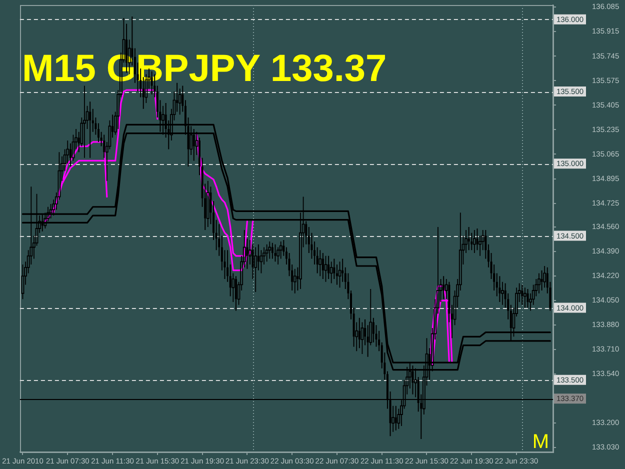 This screenshot has width=625, height=469. What do you see at coordinates (204, 69) in the screenshot?
I see `text: M15 GBPJPY 133.37` at bounding box center [204, 69].